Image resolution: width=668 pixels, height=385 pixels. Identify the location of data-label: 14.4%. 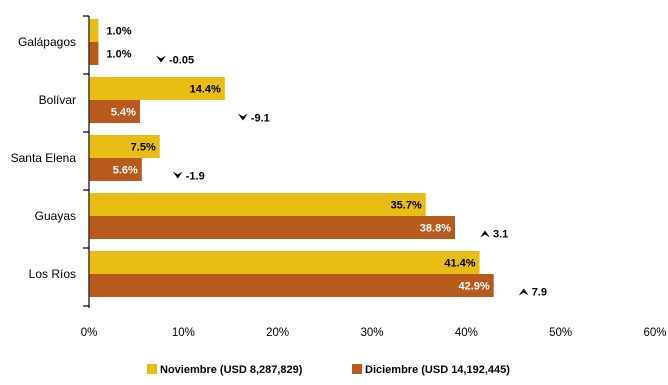
(205, 89).